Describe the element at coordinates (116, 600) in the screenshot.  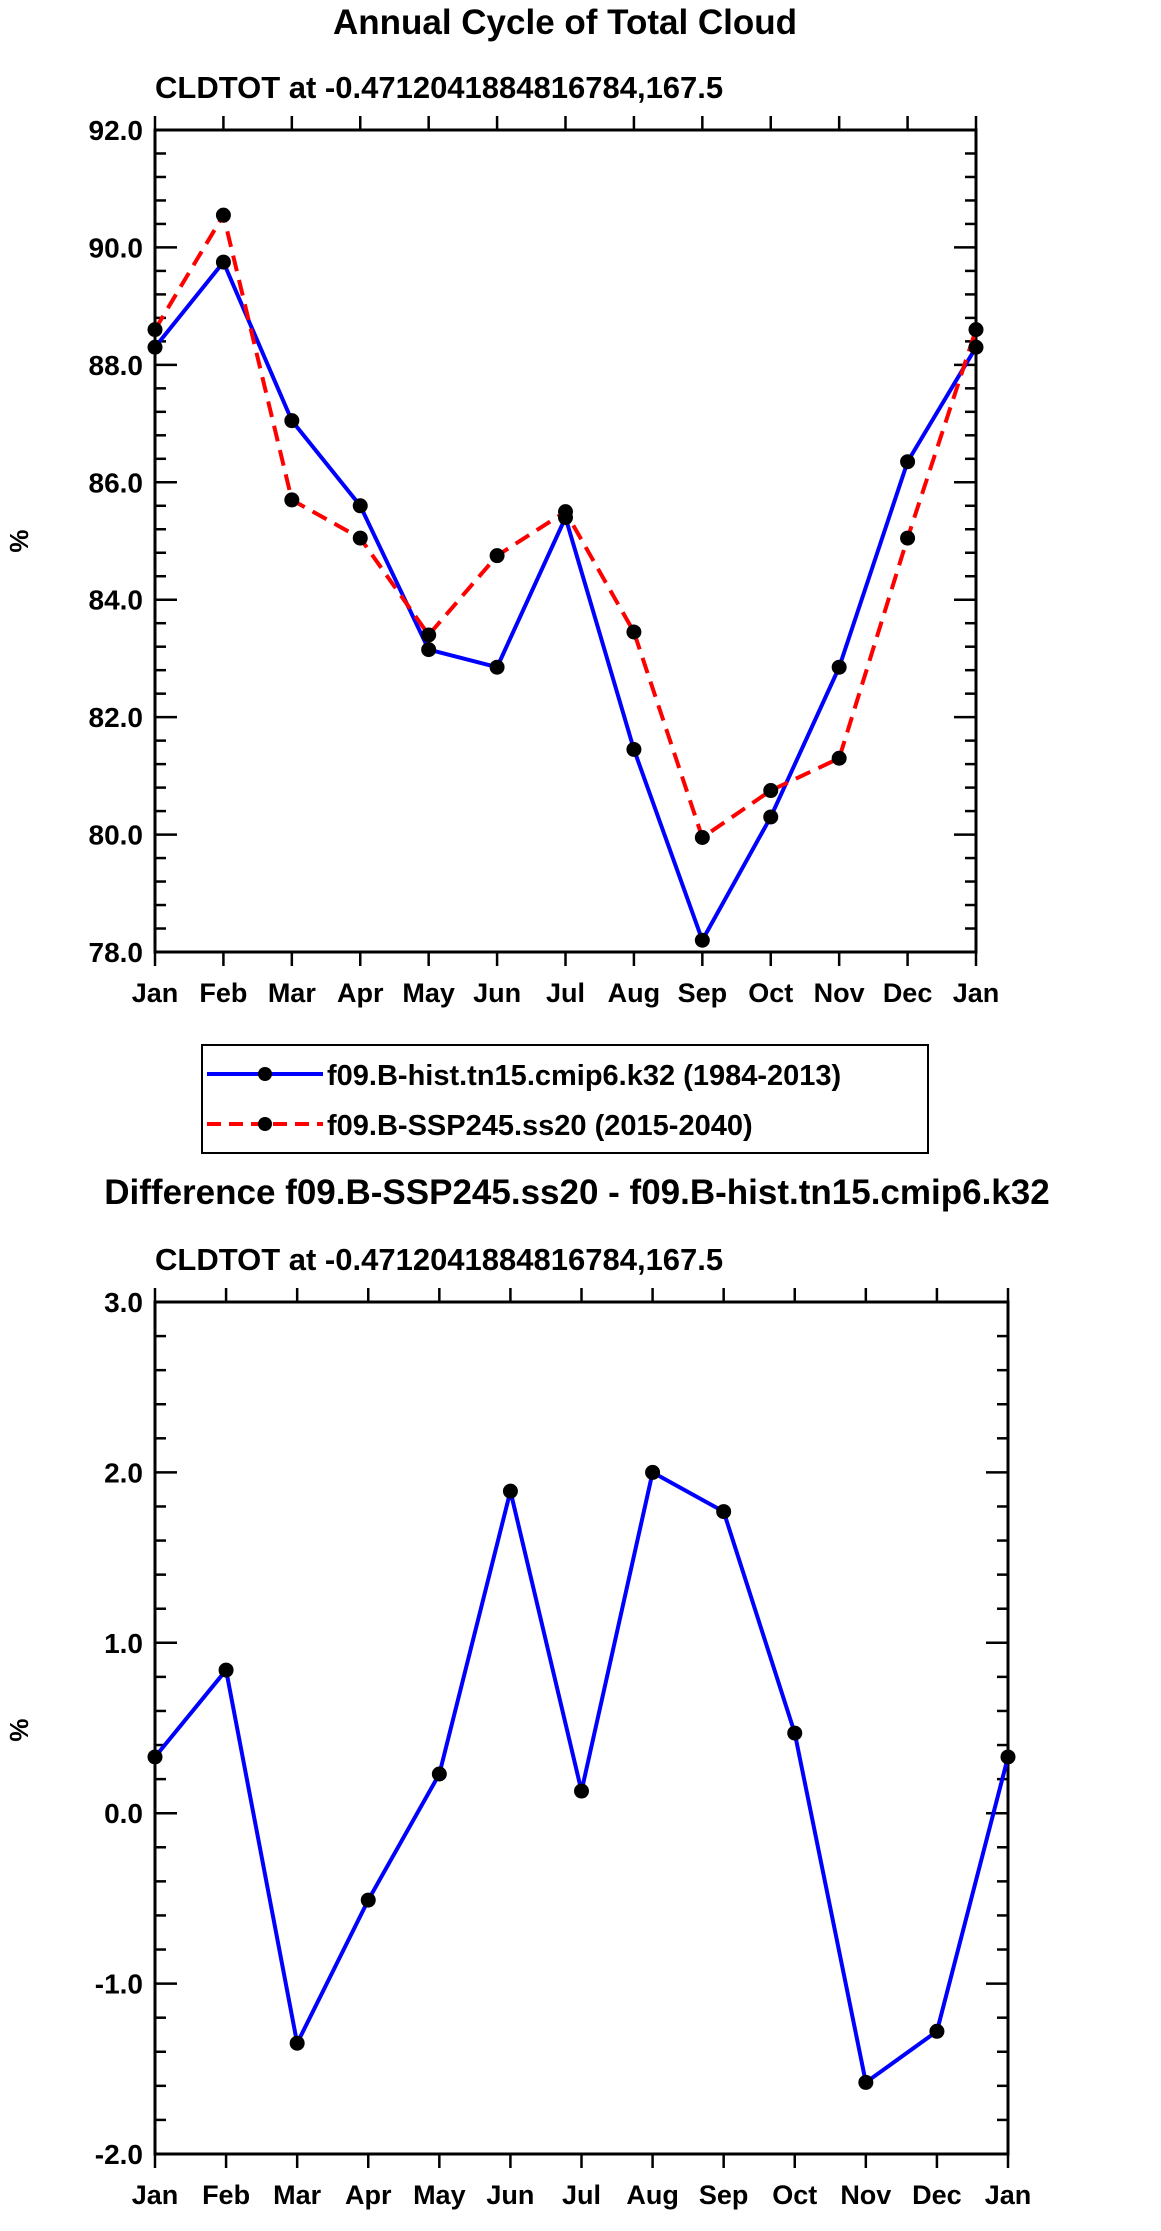
I see `y-tick-label: 84.0` at that location.